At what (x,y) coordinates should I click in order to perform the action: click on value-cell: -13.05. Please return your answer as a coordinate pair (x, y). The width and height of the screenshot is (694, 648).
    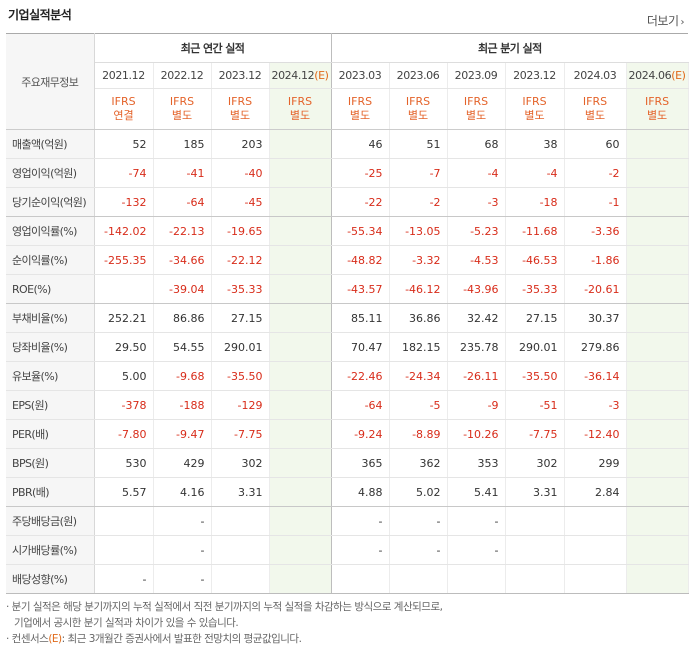
    Looking at the image, I should click on (418, 231).